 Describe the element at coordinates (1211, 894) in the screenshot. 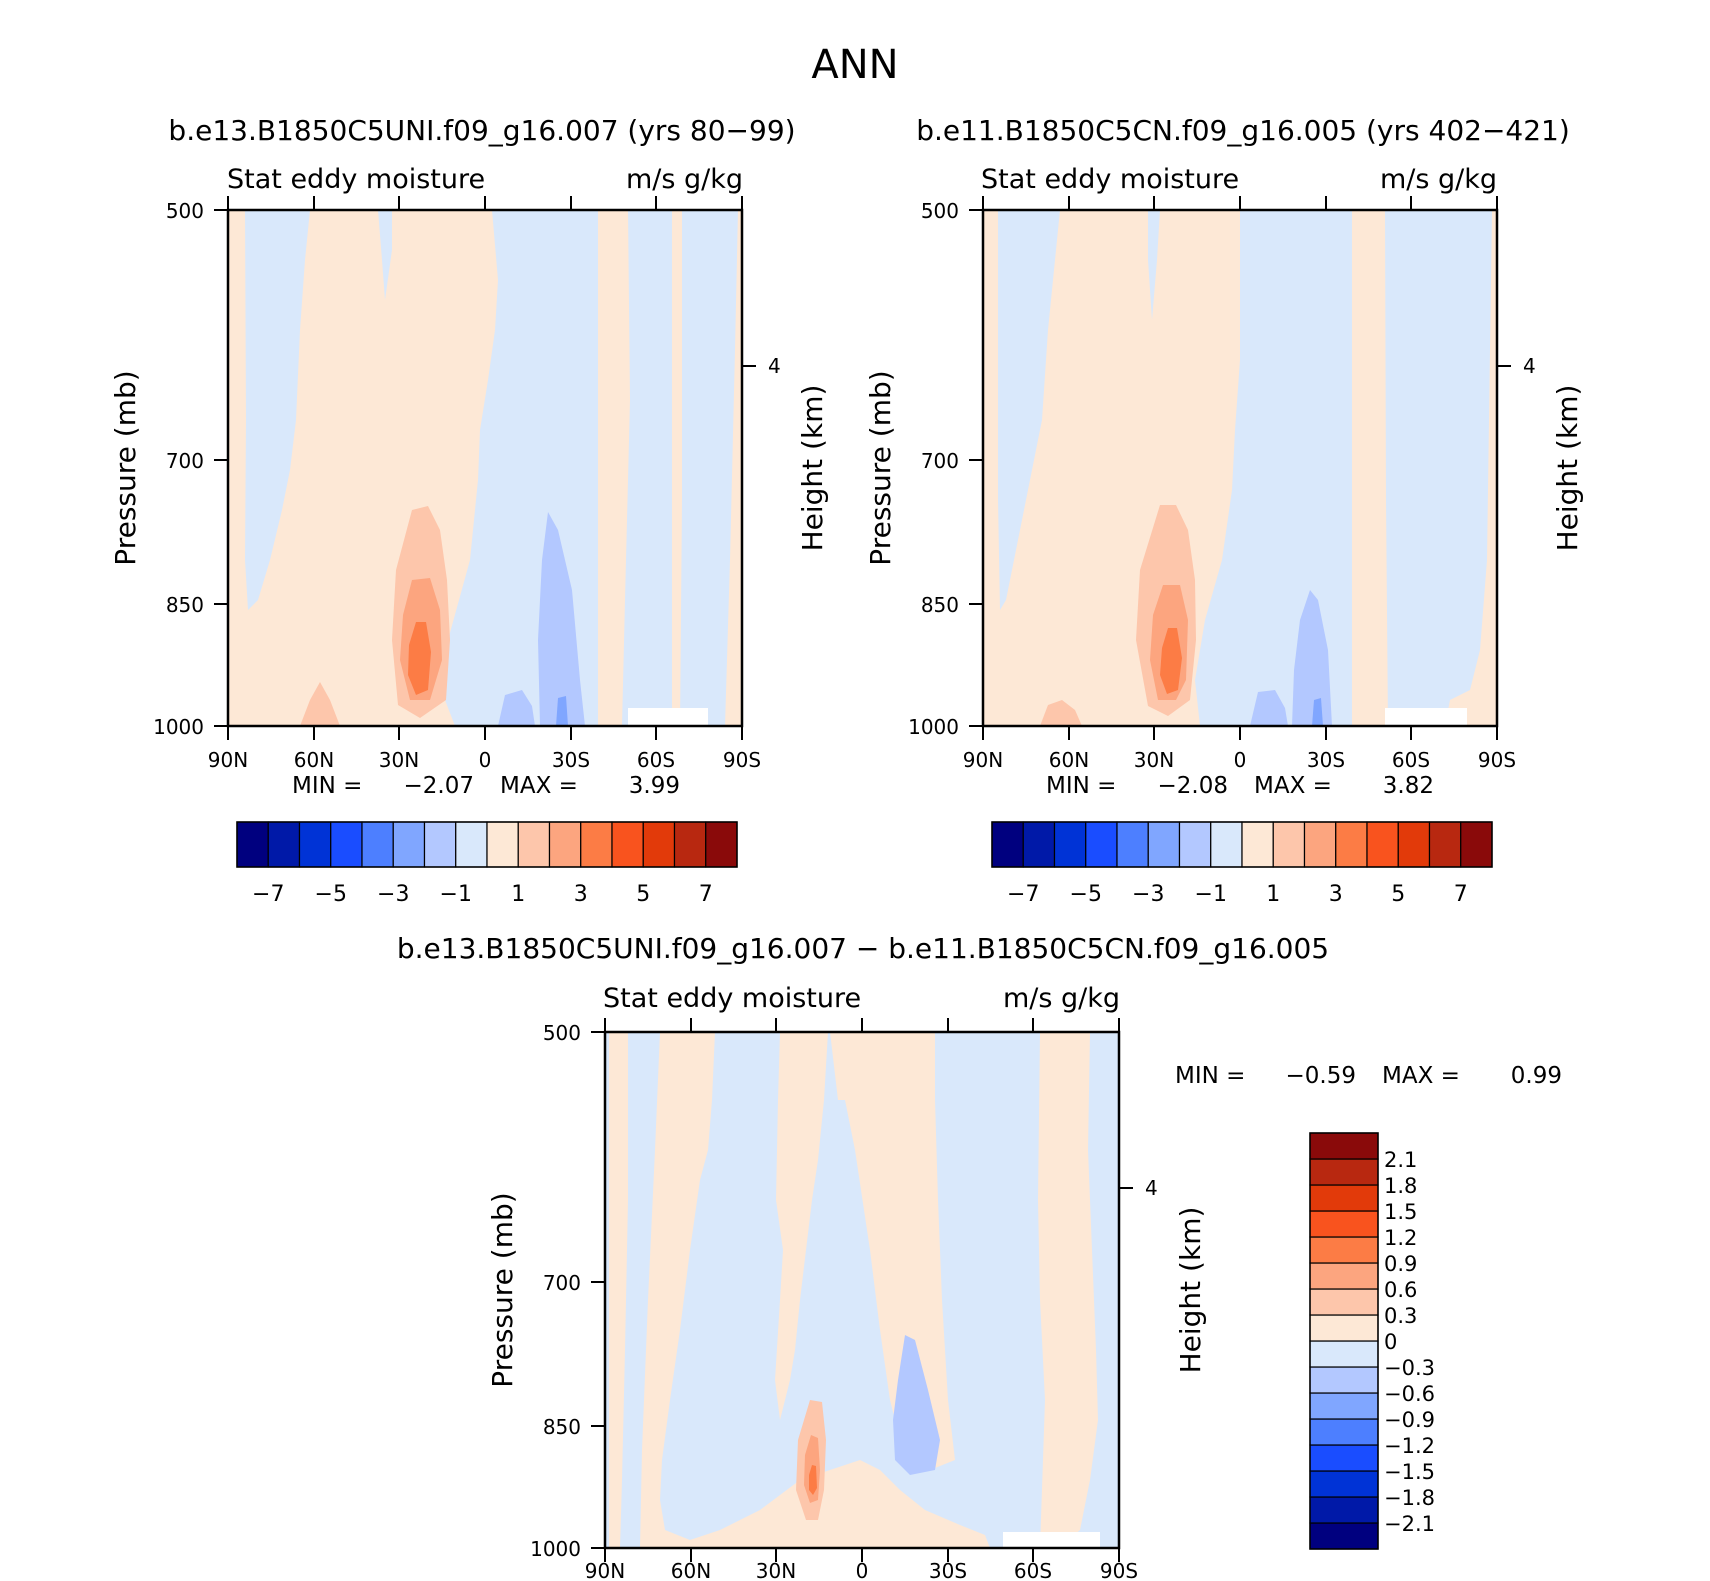

I see `colorbar-tick-label: −1` at that location.